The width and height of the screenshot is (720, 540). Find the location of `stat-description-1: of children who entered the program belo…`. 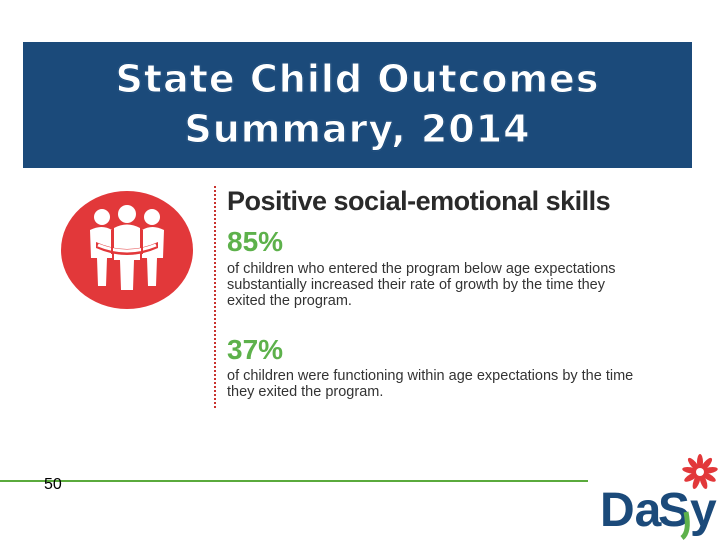

stat-description-1: of children who entered the program belo… is located at coordinates (421, 285).